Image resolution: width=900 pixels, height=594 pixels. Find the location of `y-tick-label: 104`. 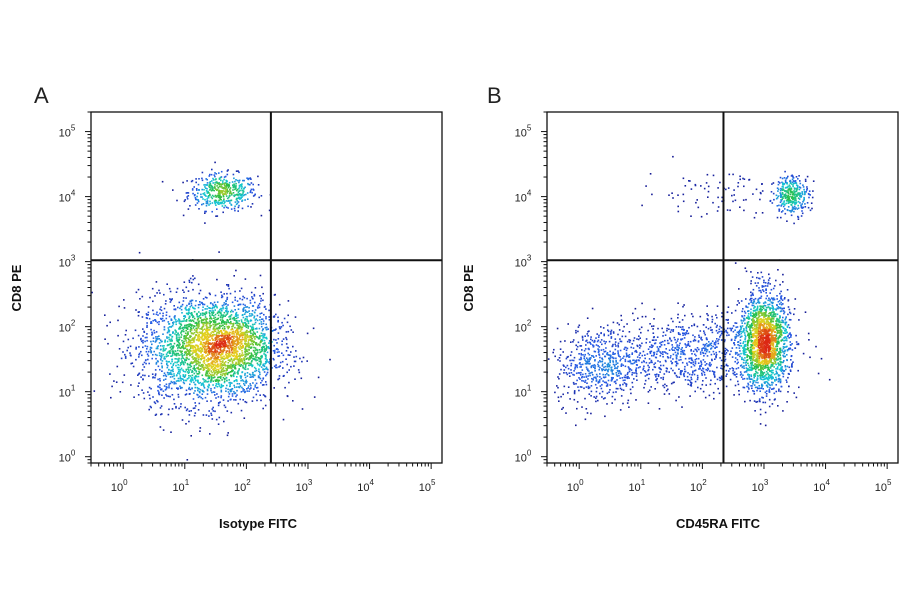

y-tick-label: 104 is located at coordinates (67, 197).